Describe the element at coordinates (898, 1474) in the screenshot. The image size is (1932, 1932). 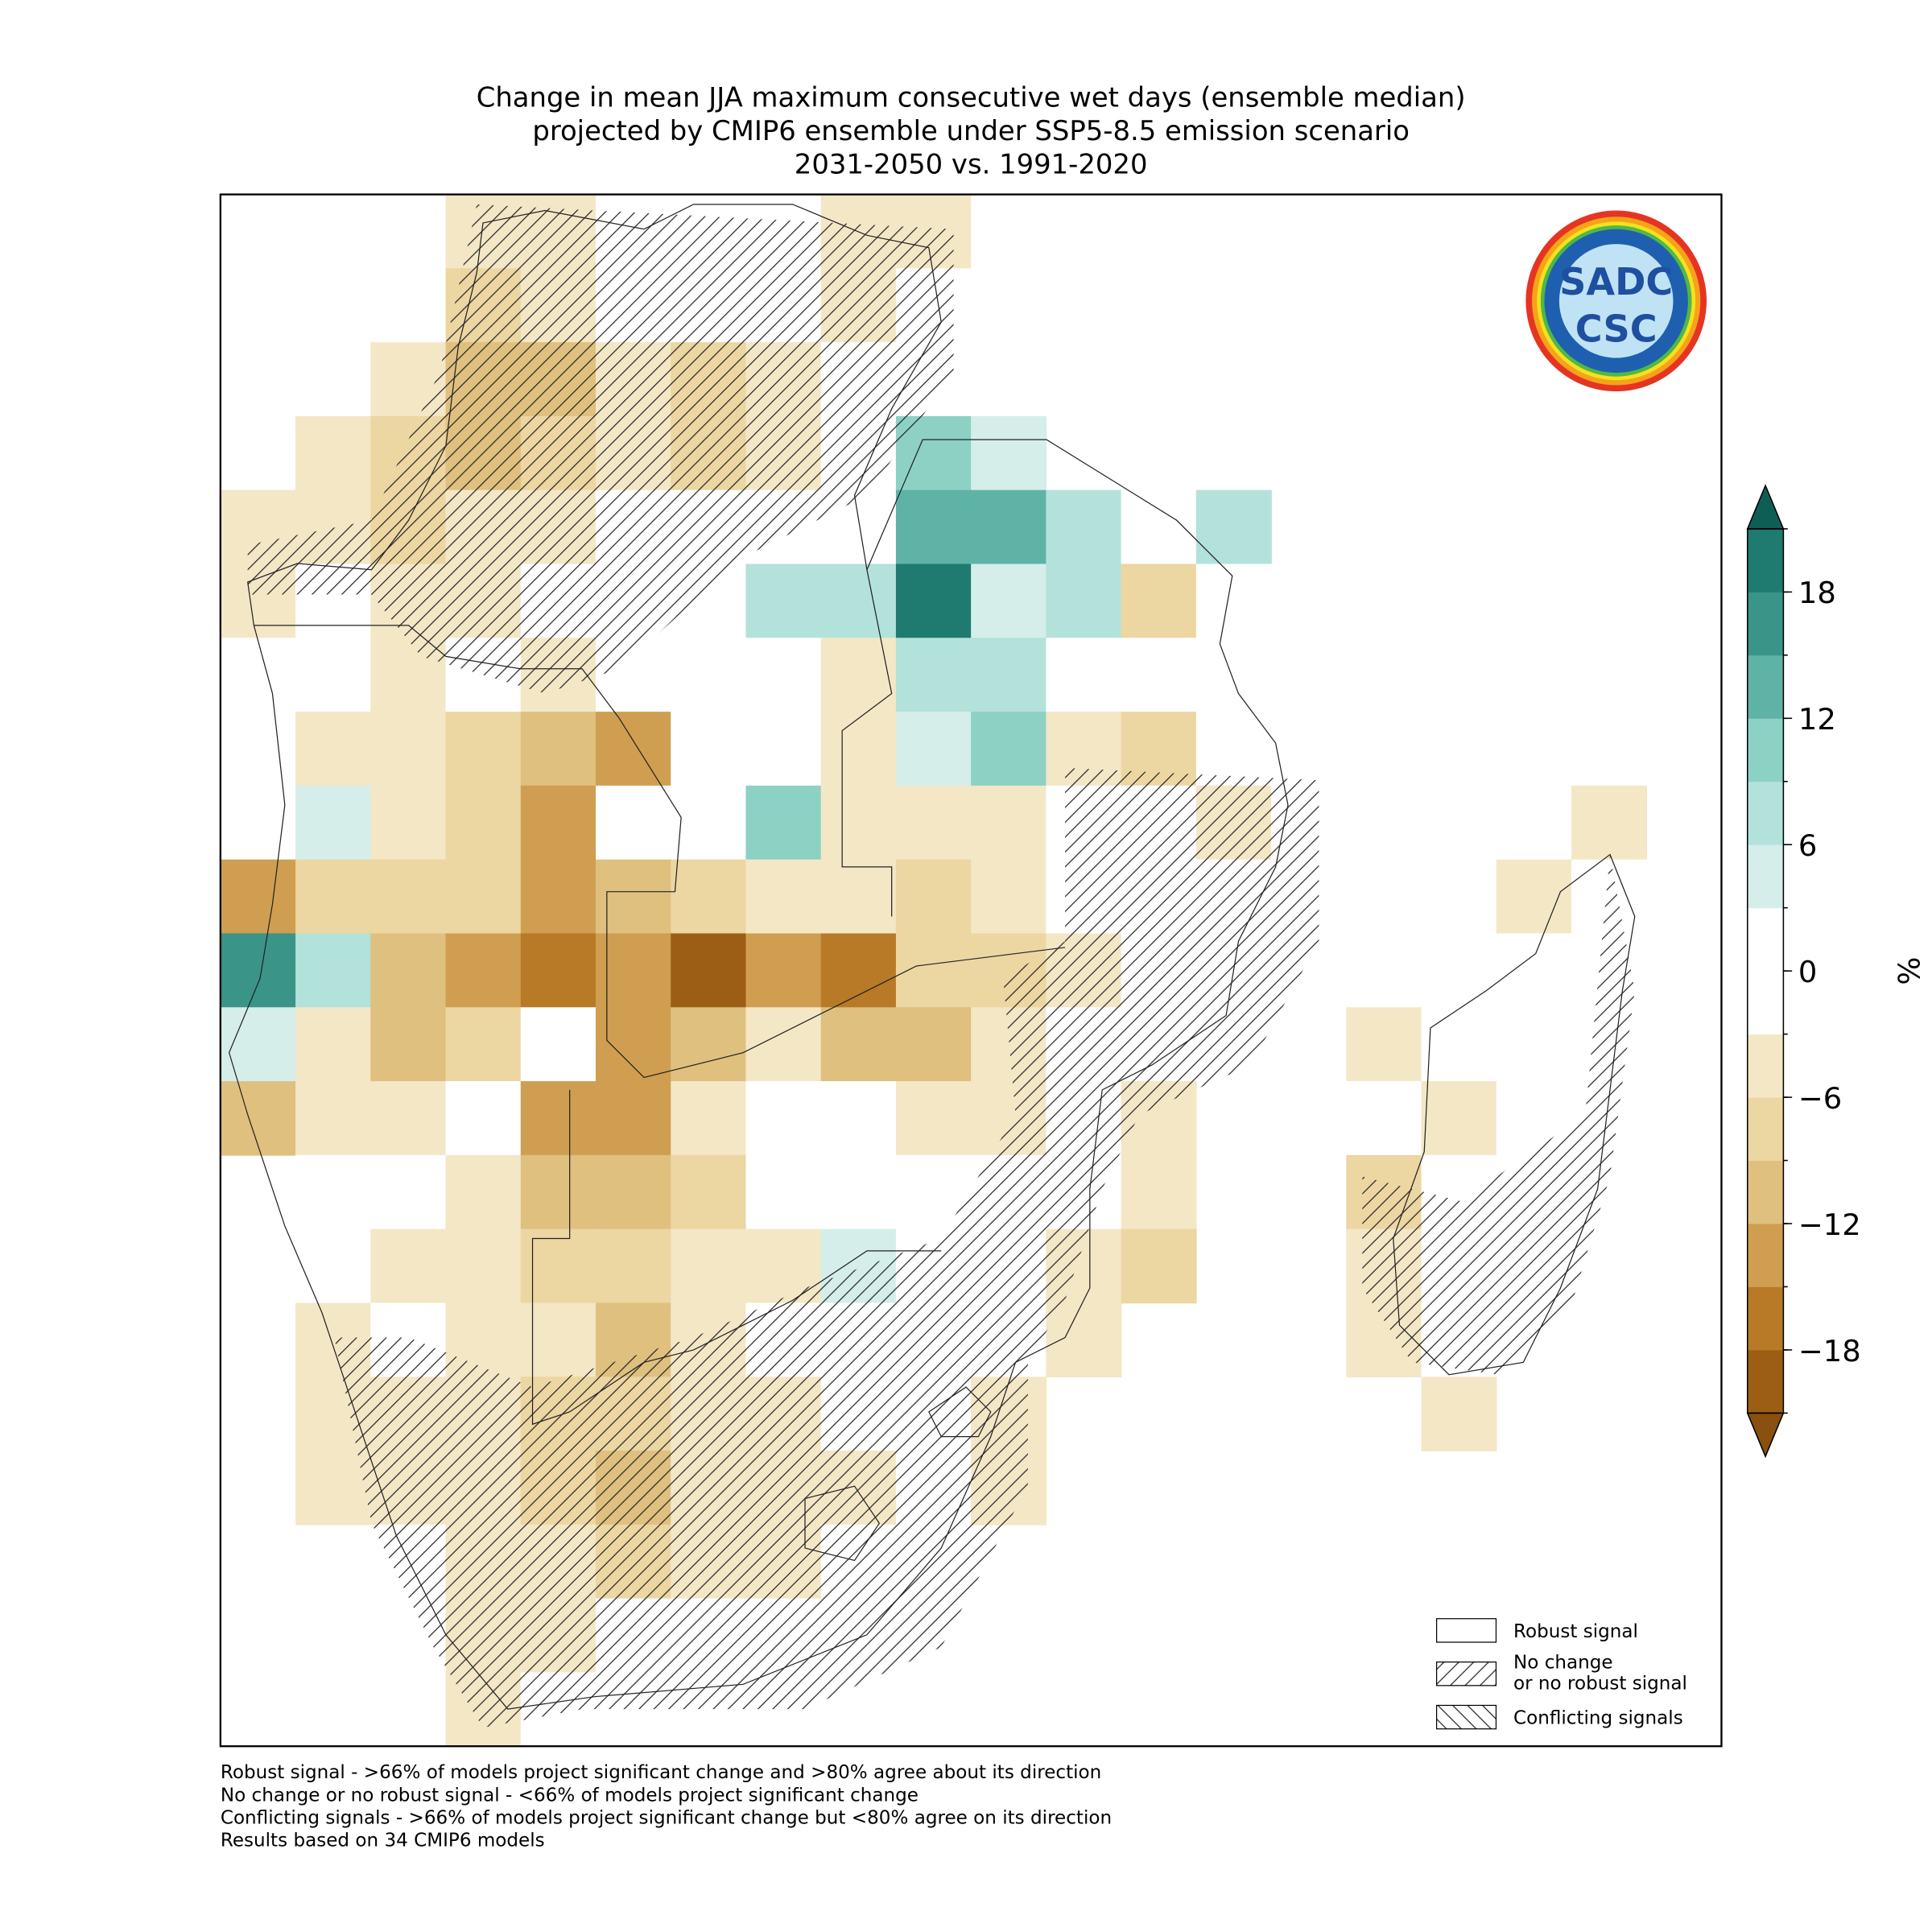
I see `lake` at that location.